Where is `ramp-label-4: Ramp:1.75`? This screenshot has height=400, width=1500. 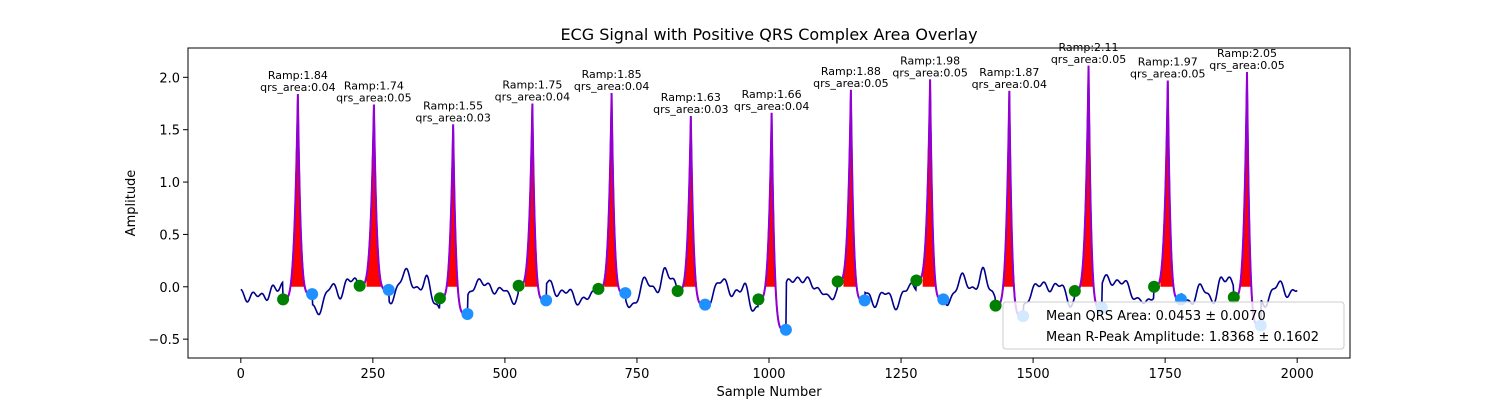
ramp-label-4: Ramp:1.75 is located at coordinates (532, 85).